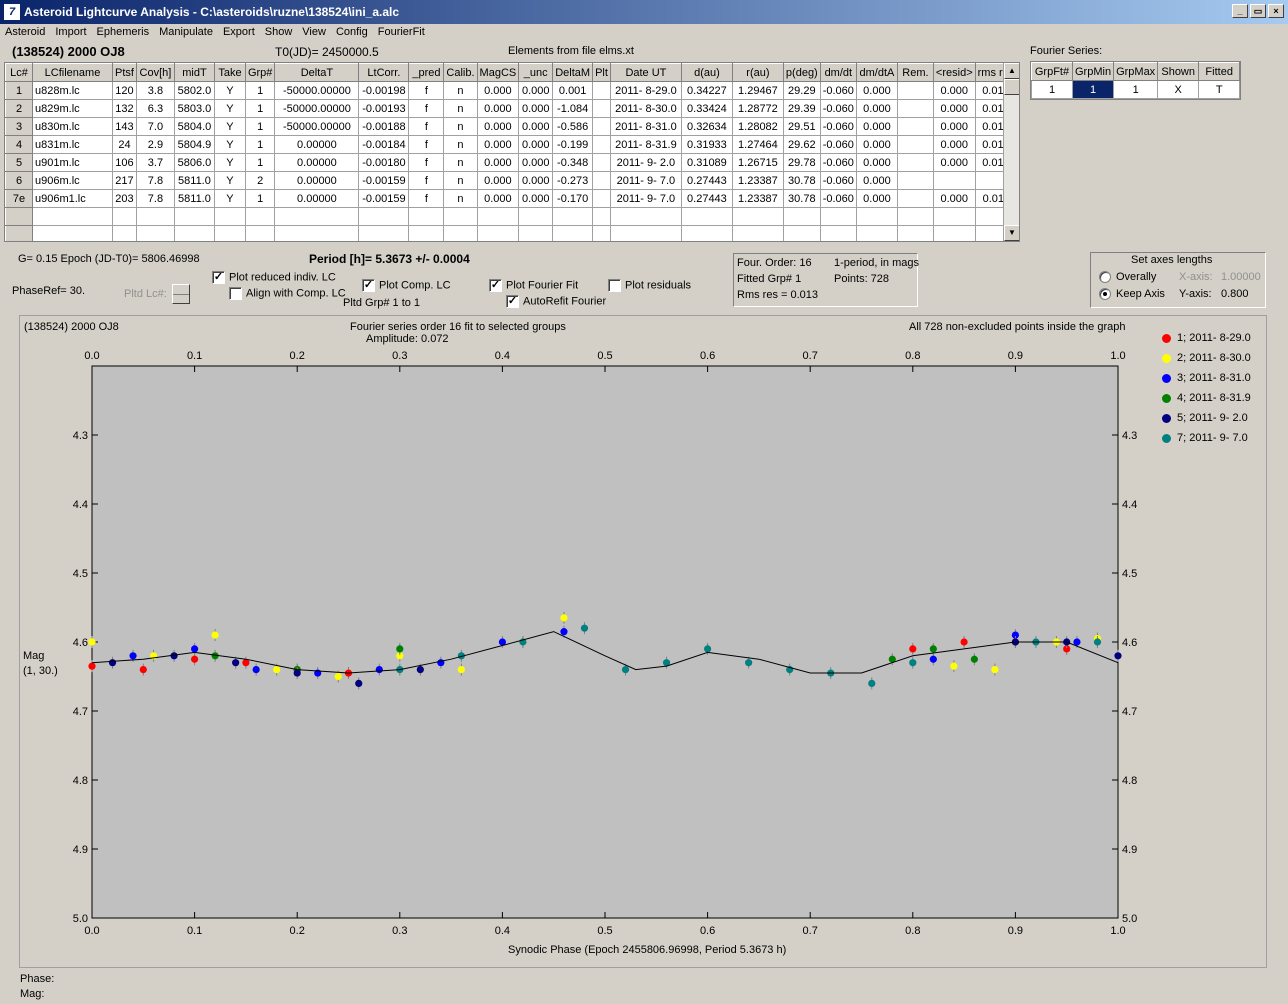 This screenshot has width=1288, height=1004. I want to click on column-header: Lc#, so click(19, 72).